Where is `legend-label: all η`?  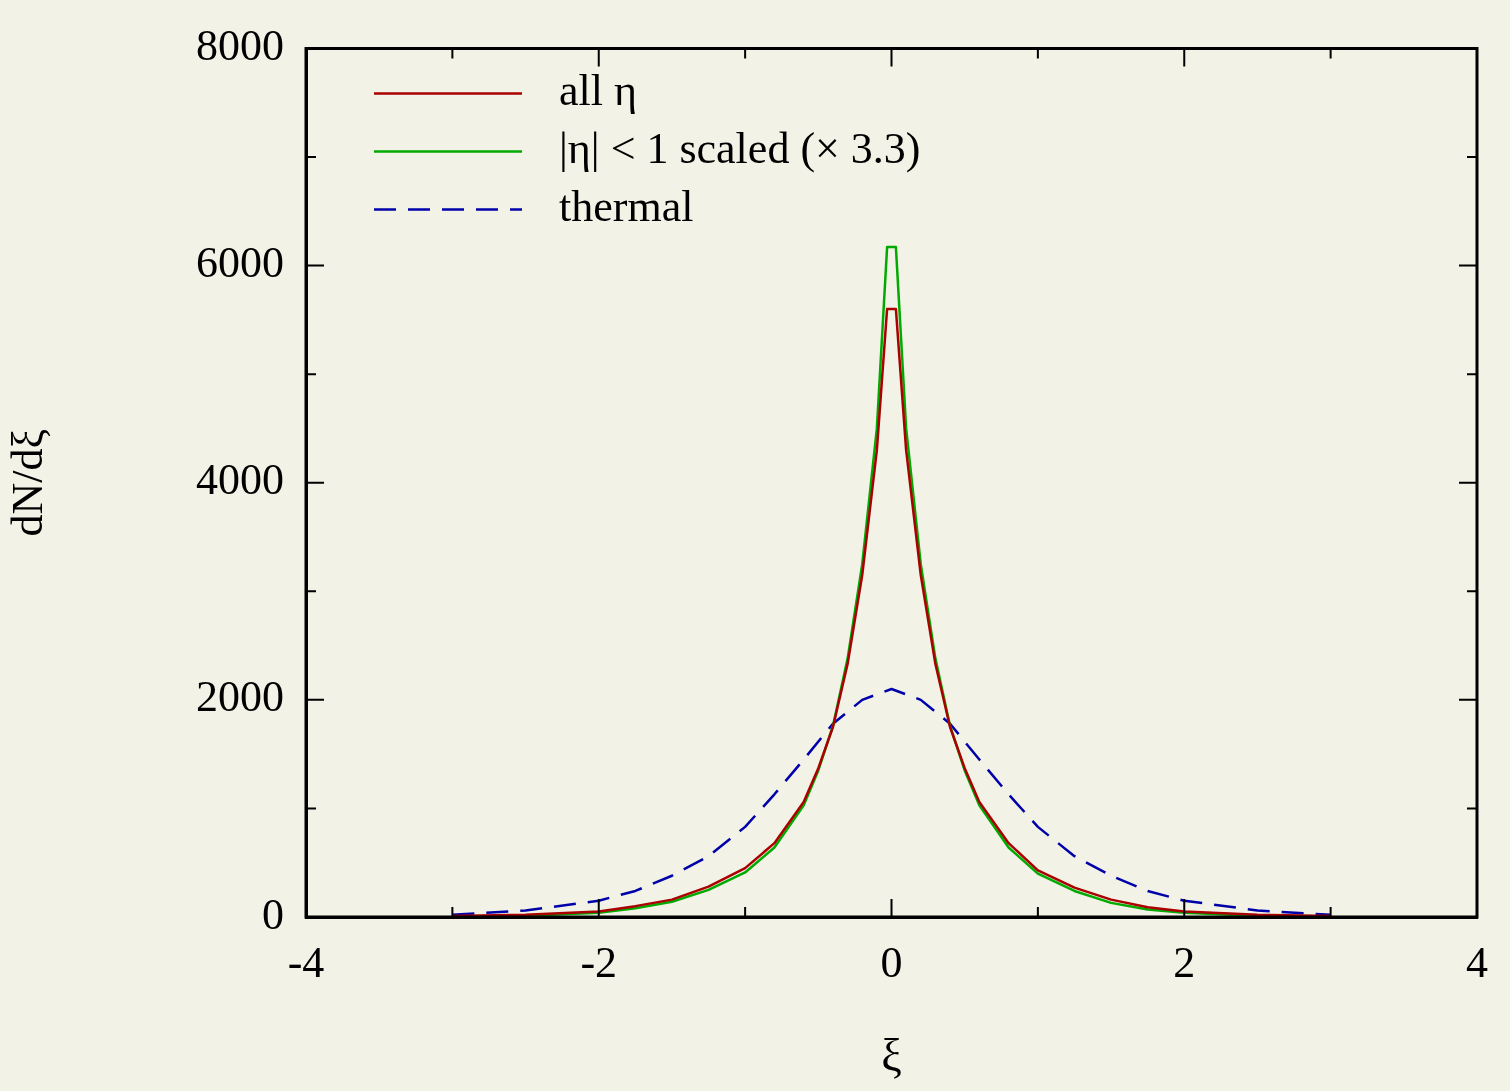 legend-label: all η is located at coordinates (598, 90).